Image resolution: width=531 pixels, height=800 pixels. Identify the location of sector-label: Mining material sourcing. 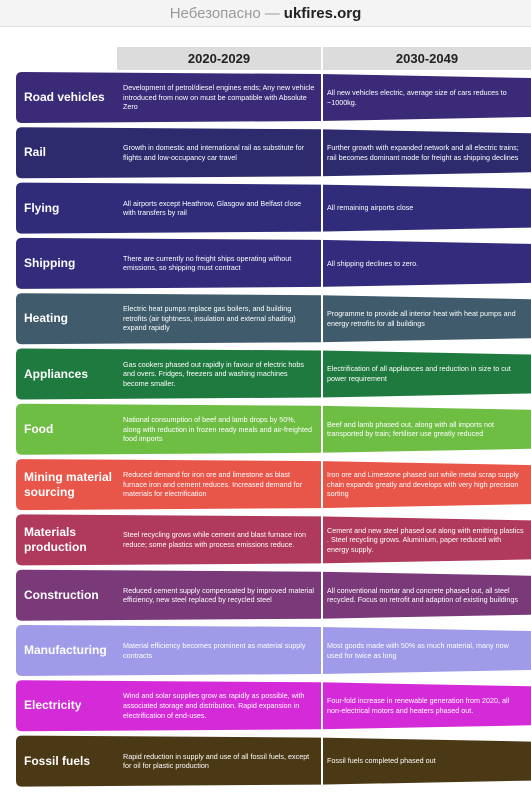
(68, 484).